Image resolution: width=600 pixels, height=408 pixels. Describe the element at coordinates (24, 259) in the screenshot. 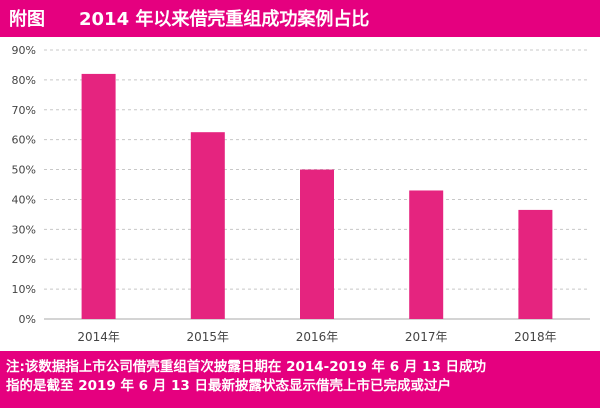

I see `y-tick-label: 20%` at that location.